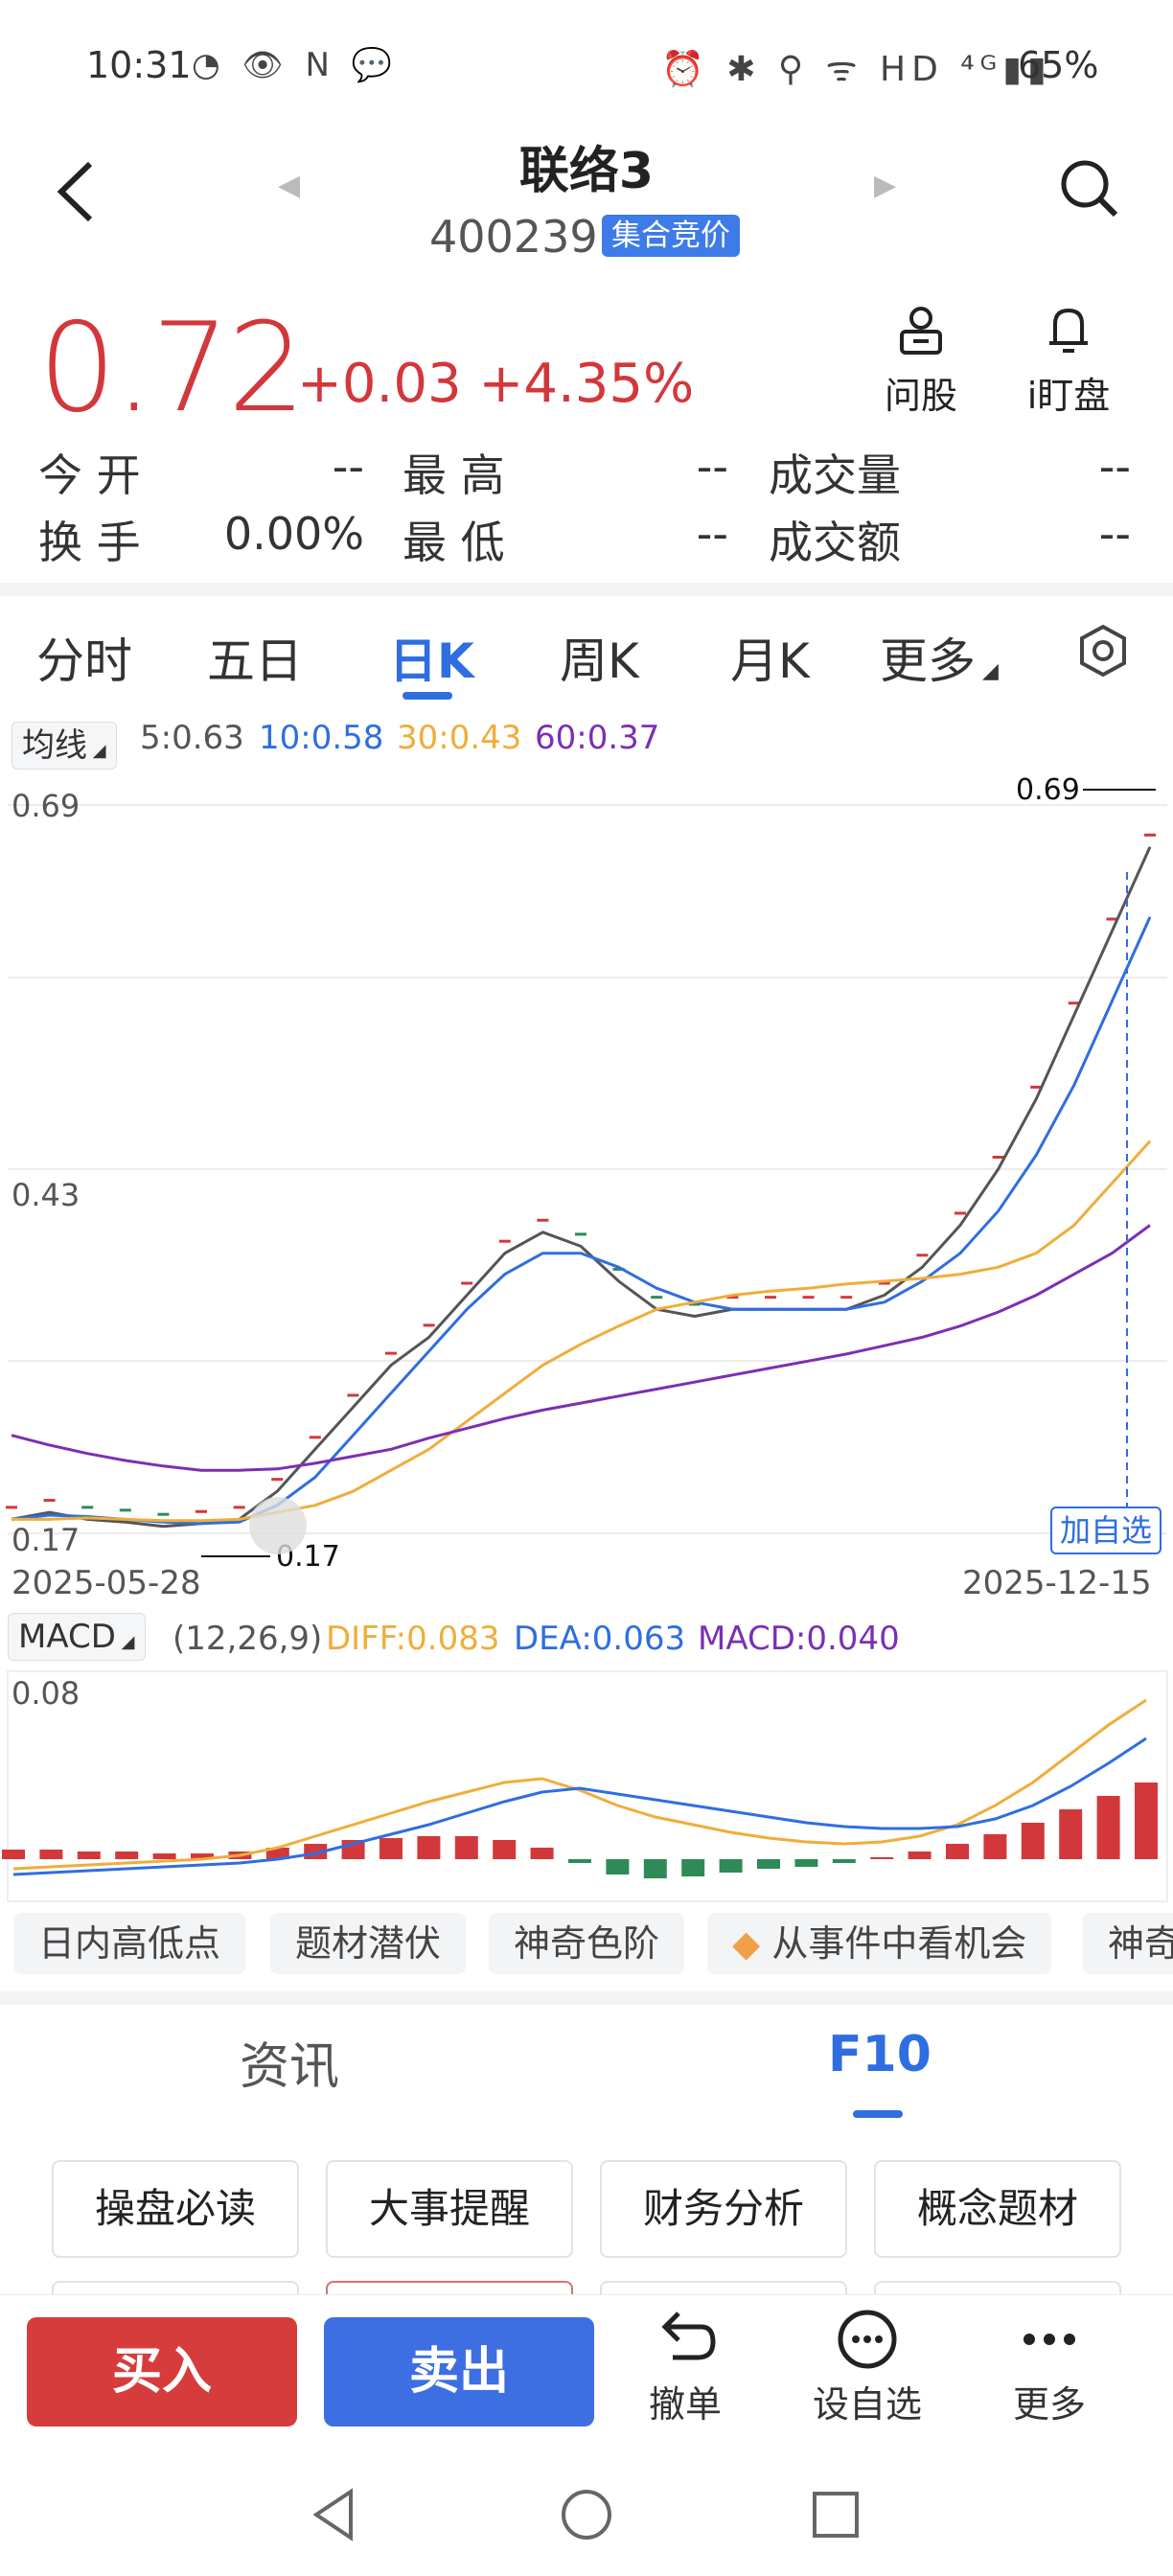 This screenshot has width=1173, height=2576. Describe the element at coordinates (1089, 188) in the screenshot. I see `search-icon` at that location.